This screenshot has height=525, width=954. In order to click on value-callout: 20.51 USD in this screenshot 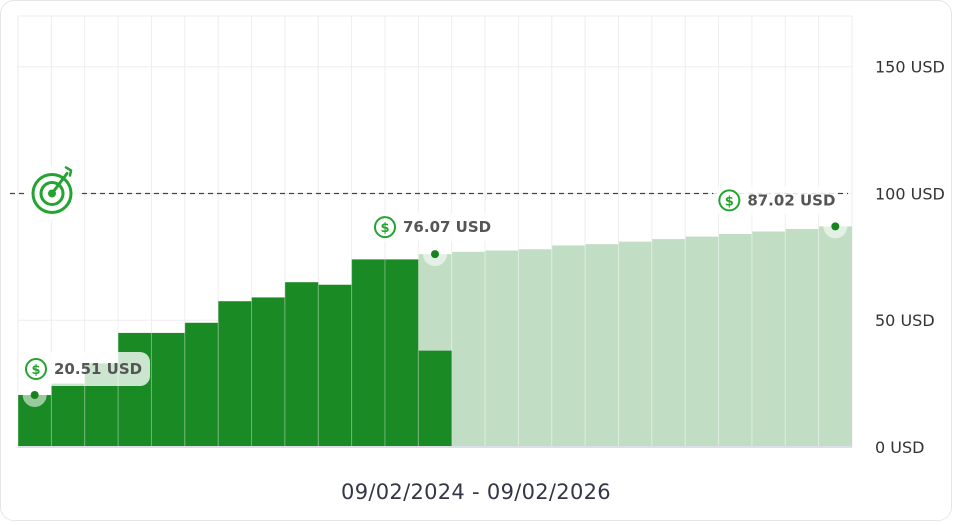, I will do `click(98, 369)`.